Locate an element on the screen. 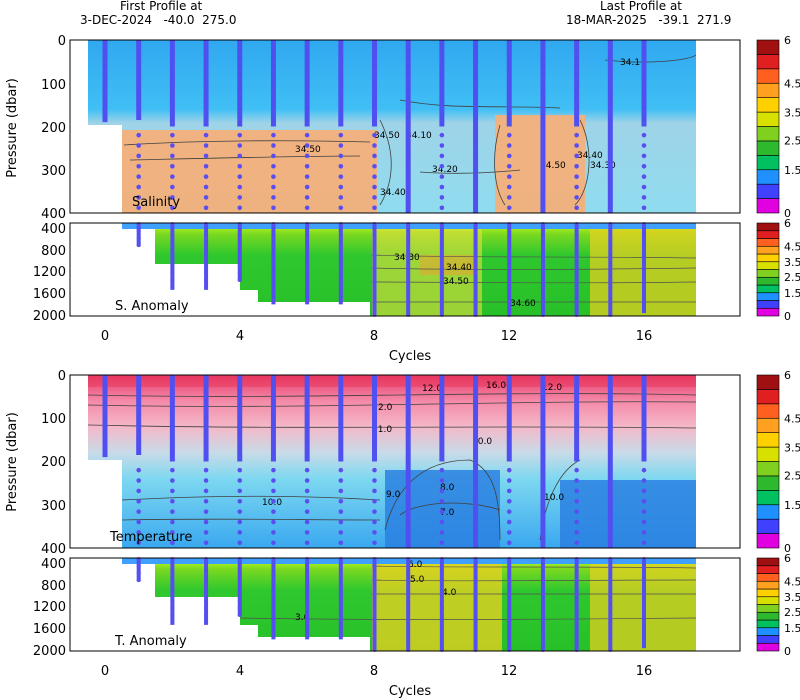 The image size is (800, 700). t-anomaly-y-axis: 400 800 1200 1600 2000 is located at coordinates (49, 608).